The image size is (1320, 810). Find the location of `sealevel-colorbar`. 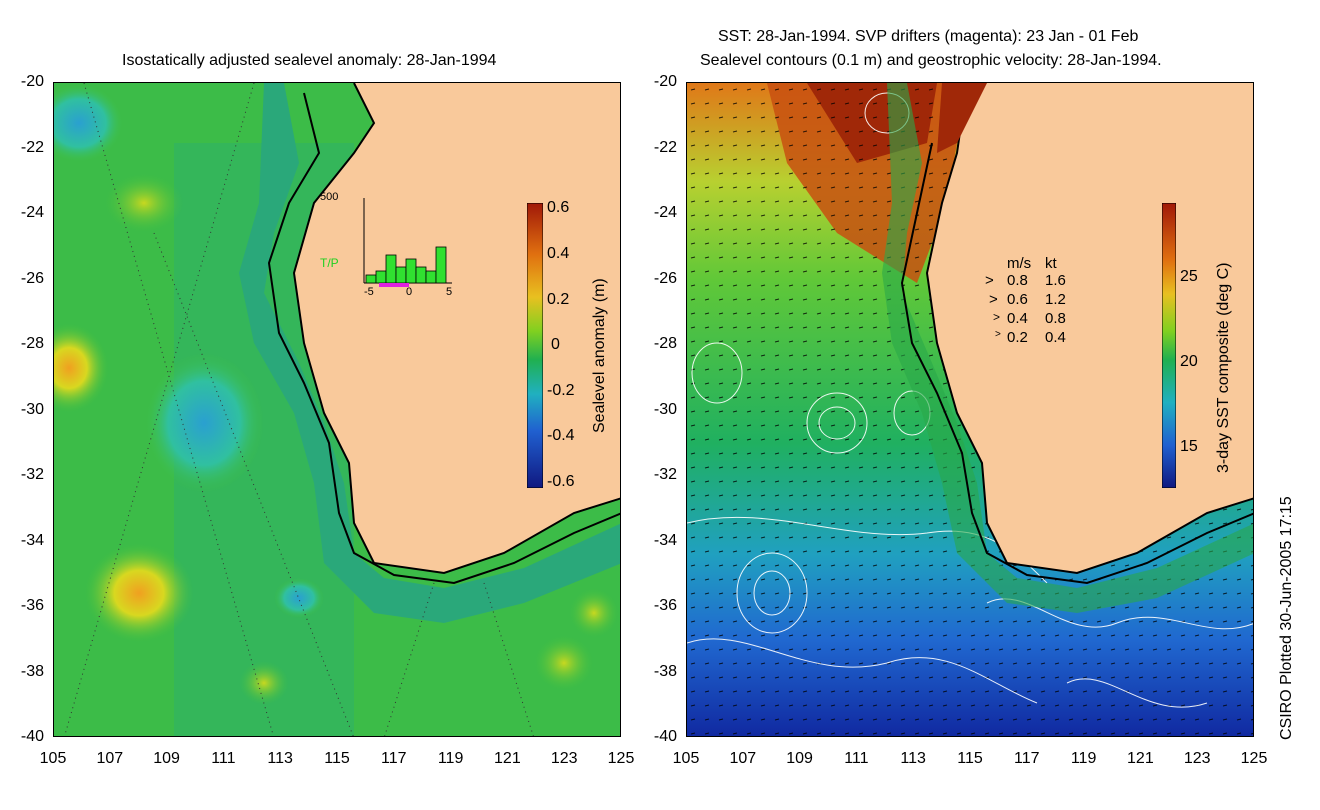

sealevel-colorbar is located at coordinates (535, 345).